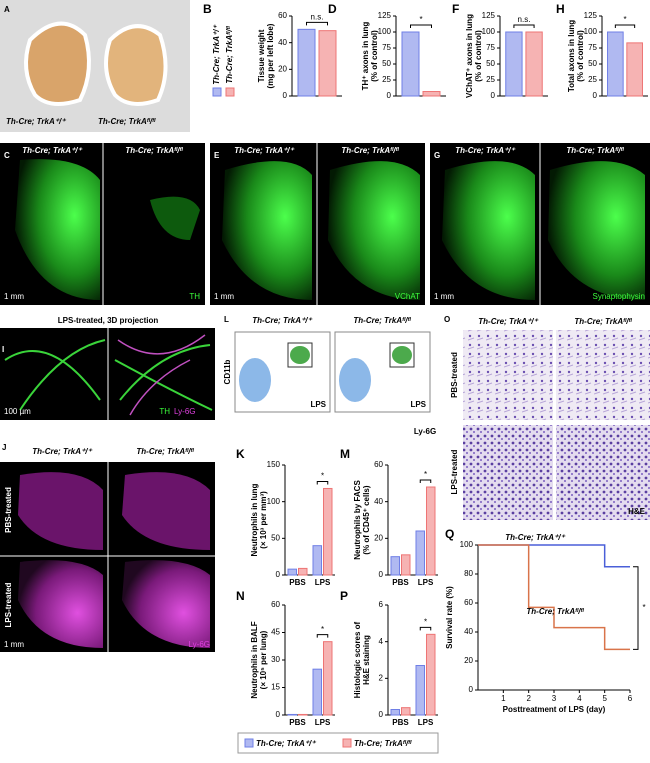  Describe the element at coordinates (263, 520) in the screenshot. I see `y-axis-title: (× 10³ per mm³)` at that location.